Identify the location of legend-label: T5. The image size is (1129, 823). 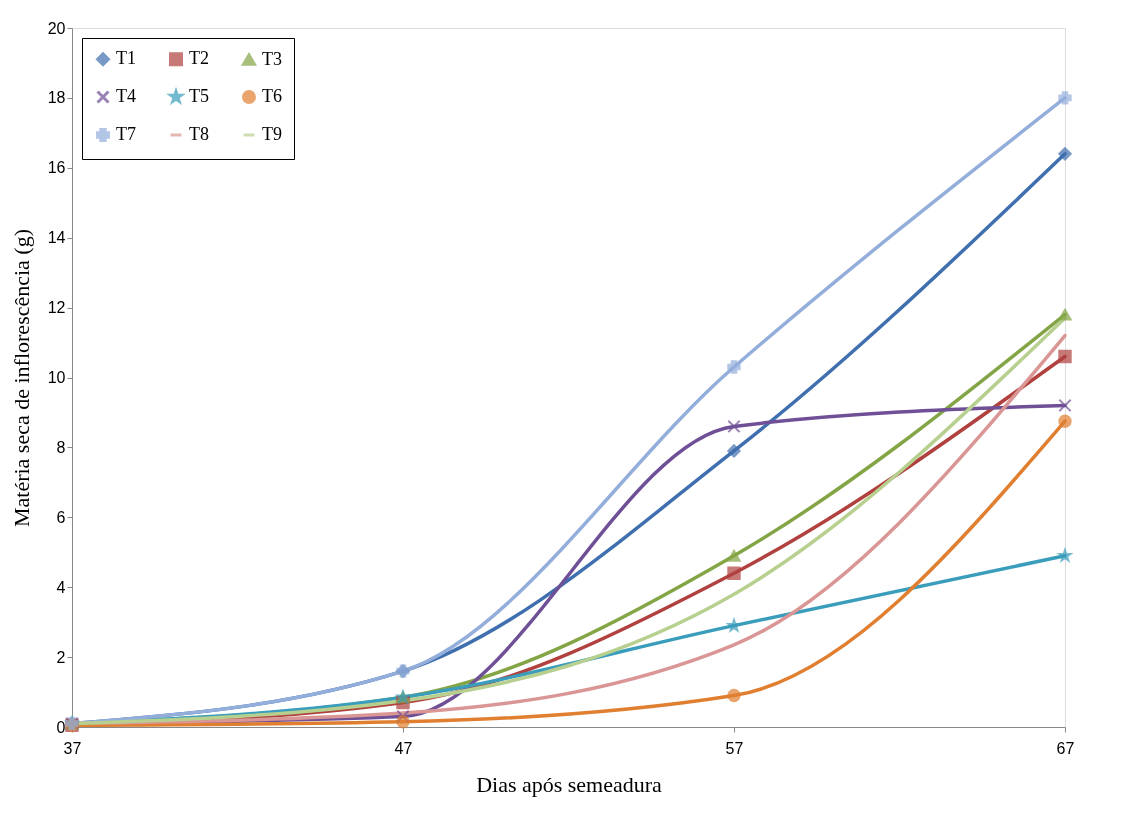
(199, 96).